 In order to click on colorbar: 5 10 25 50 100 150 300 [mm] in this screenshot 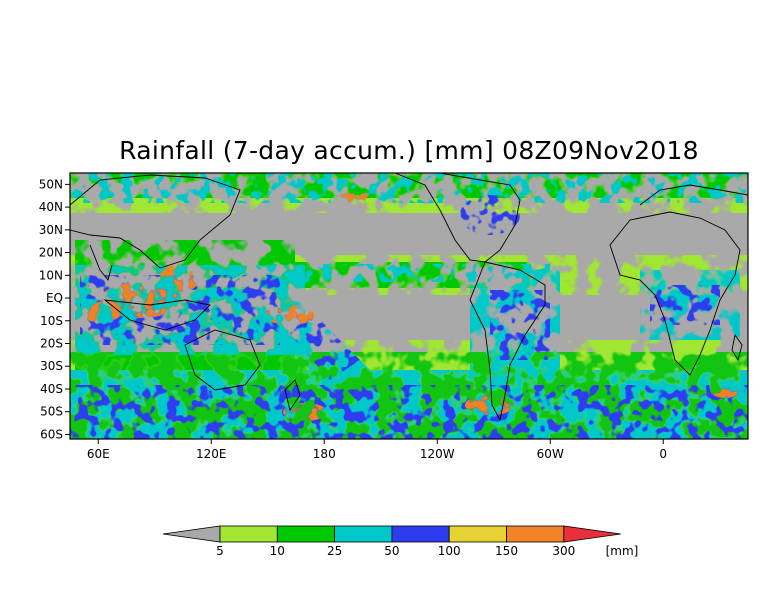, I will do `click(400, 541)`.